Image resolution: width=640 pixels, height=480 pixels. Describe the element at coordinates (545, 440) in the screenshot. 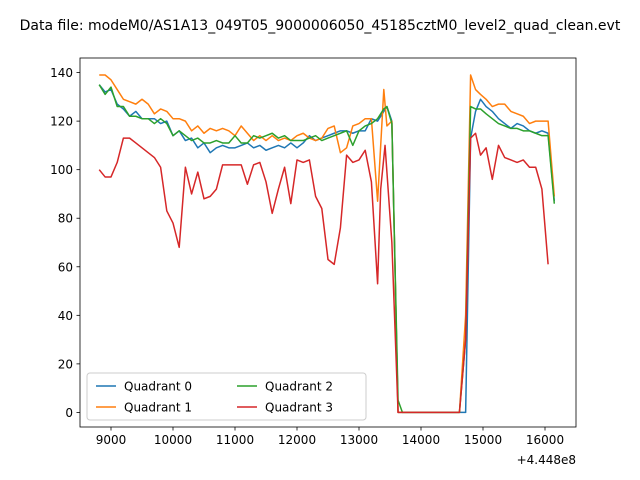

I see `x-tick-label: 16000` at that location.